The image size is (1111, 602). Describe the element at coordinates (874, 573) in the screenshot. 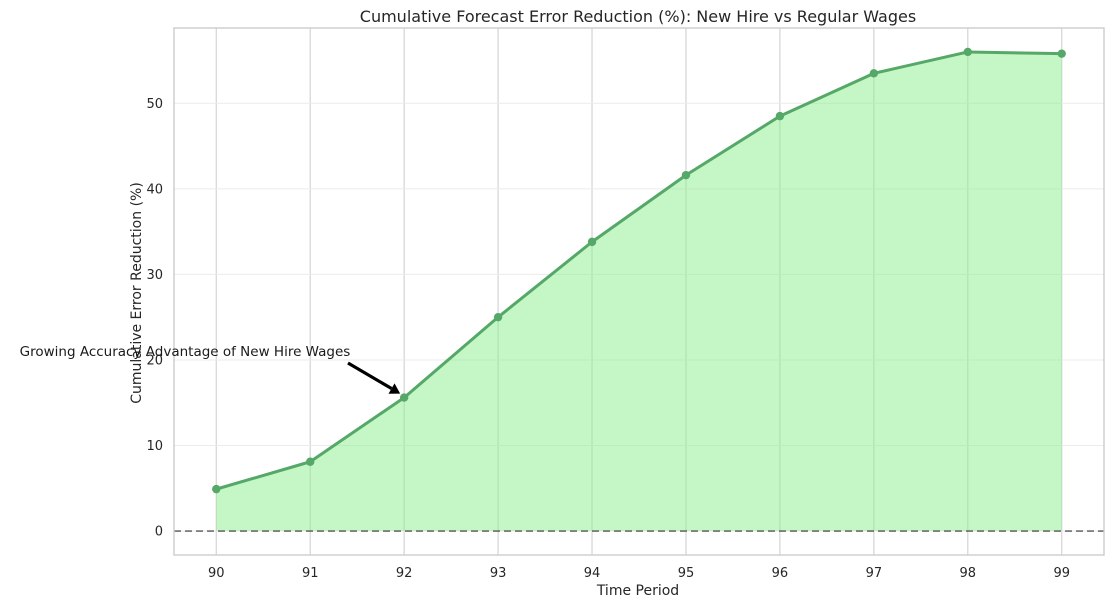

I see `x-tick-label: 97` at that location.